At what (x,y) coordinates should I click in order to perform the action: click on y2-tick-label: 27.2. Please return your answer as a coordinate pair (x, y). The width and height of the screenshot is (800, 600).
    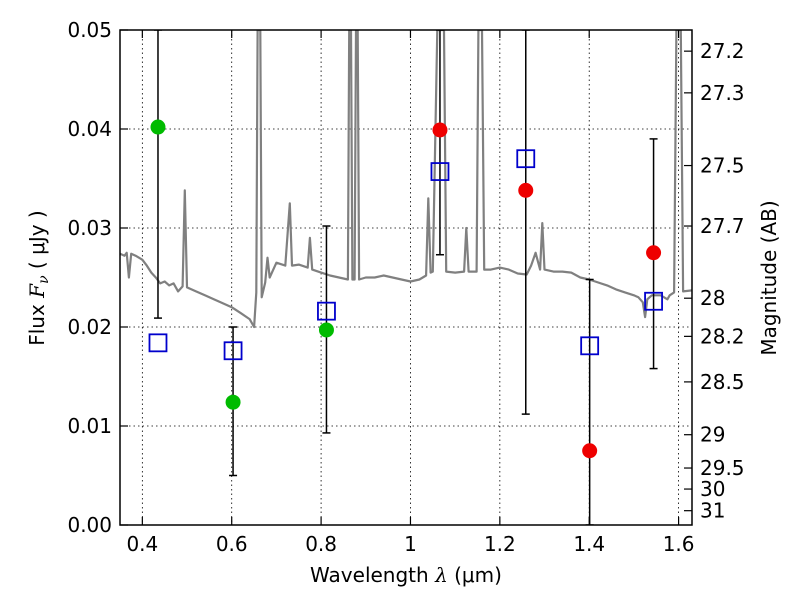
    Looking at the image, I should click on (722, 51).